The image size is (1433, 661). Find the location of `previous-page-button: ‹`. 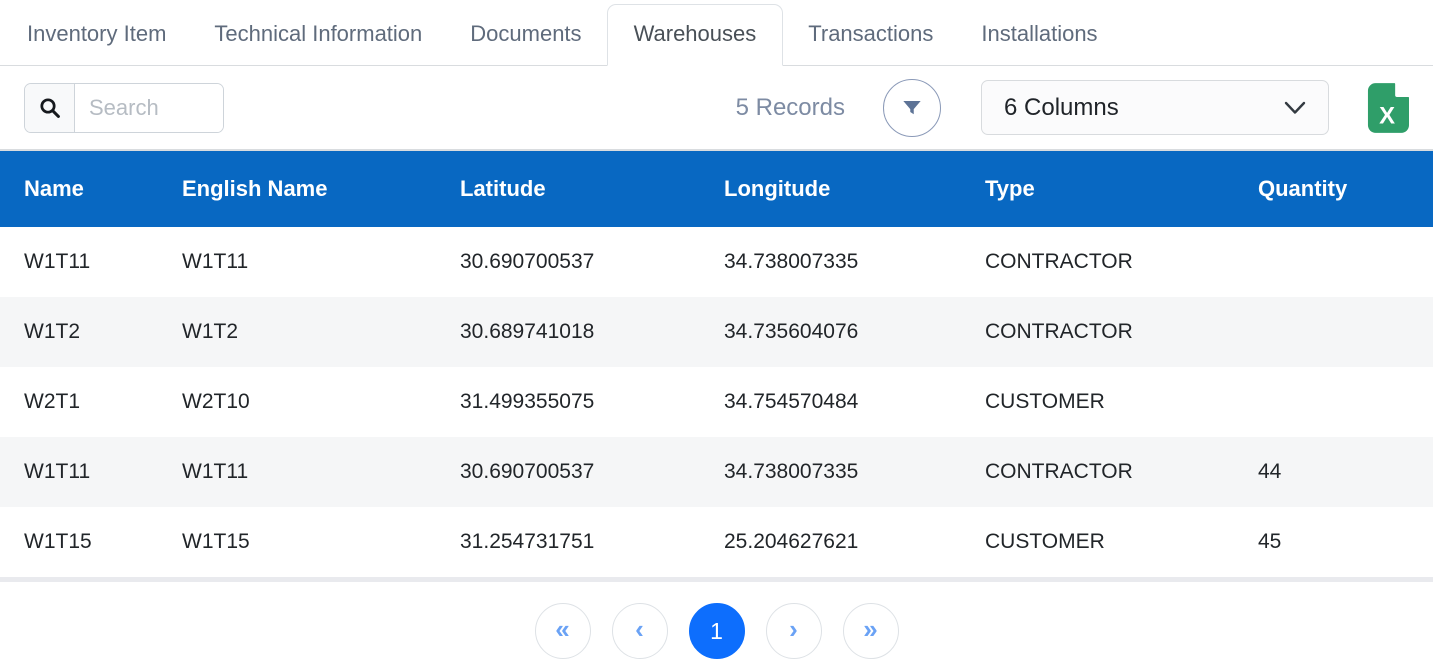

previous-page-button: ‹ is located at coordinates (639, 631).